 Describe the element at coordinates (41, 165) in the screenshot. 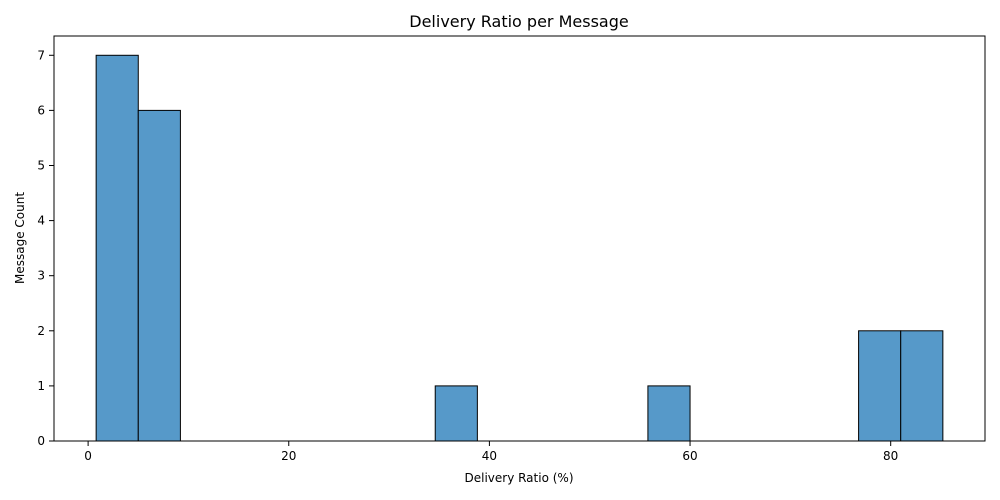

I see `y-tick-label: 5` at that location.